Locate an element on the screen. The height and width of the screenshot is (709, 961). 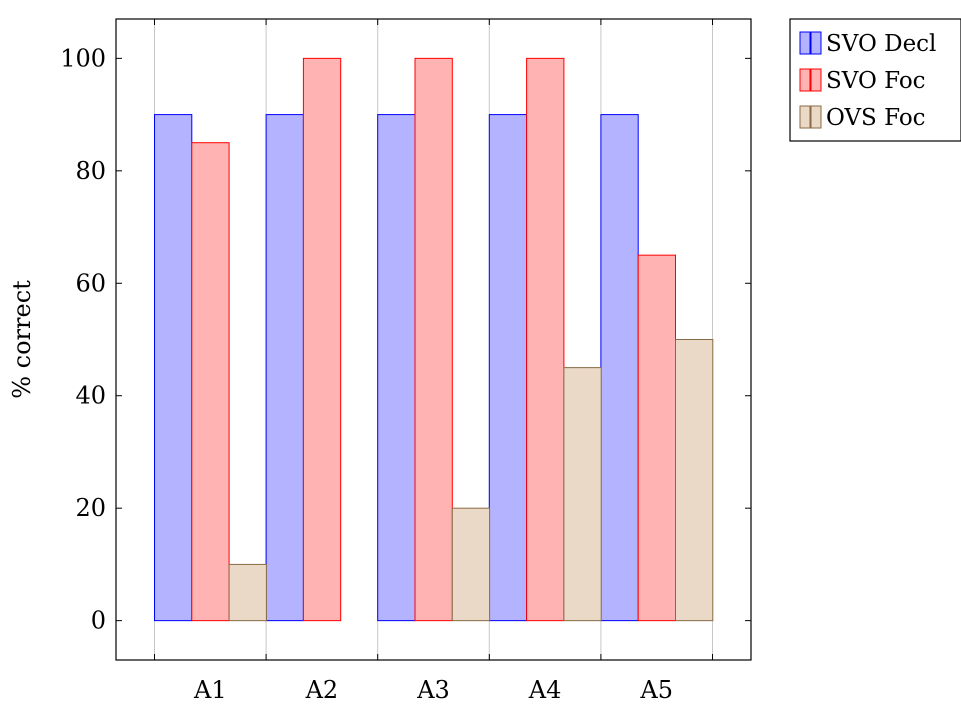
x-tick-labels: A1 A2 A3 A4 A5 is located at coordinates (433, 690).